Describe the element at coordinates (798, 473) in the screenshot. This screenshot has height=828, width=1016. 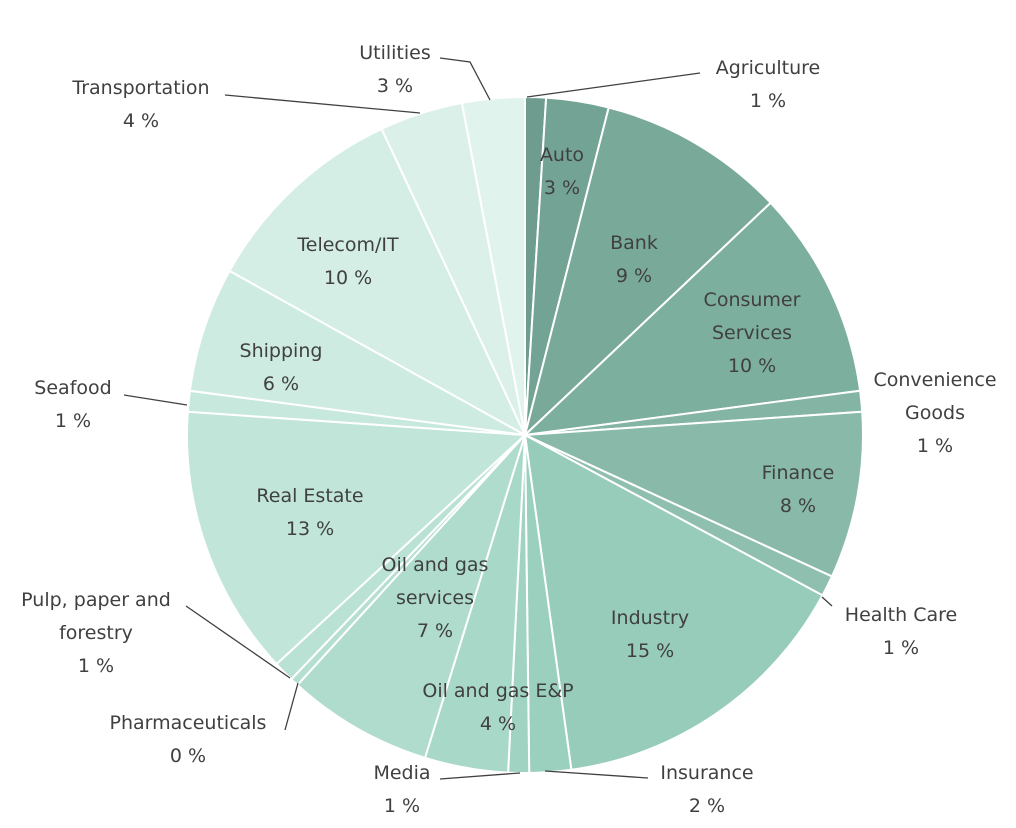
I see `category-name: Finance` at that location.